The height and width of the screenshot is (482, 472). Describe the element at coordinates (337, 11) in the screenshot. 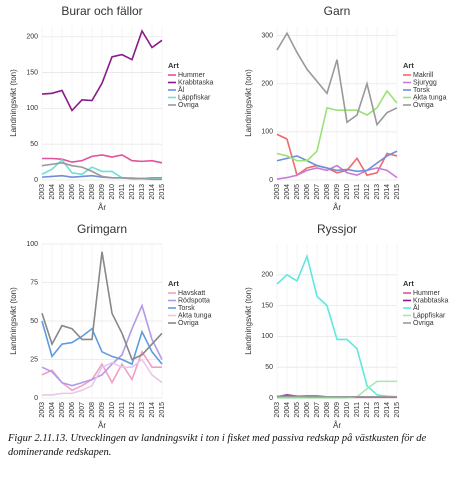

I see `chart-title: Garn` at that location.